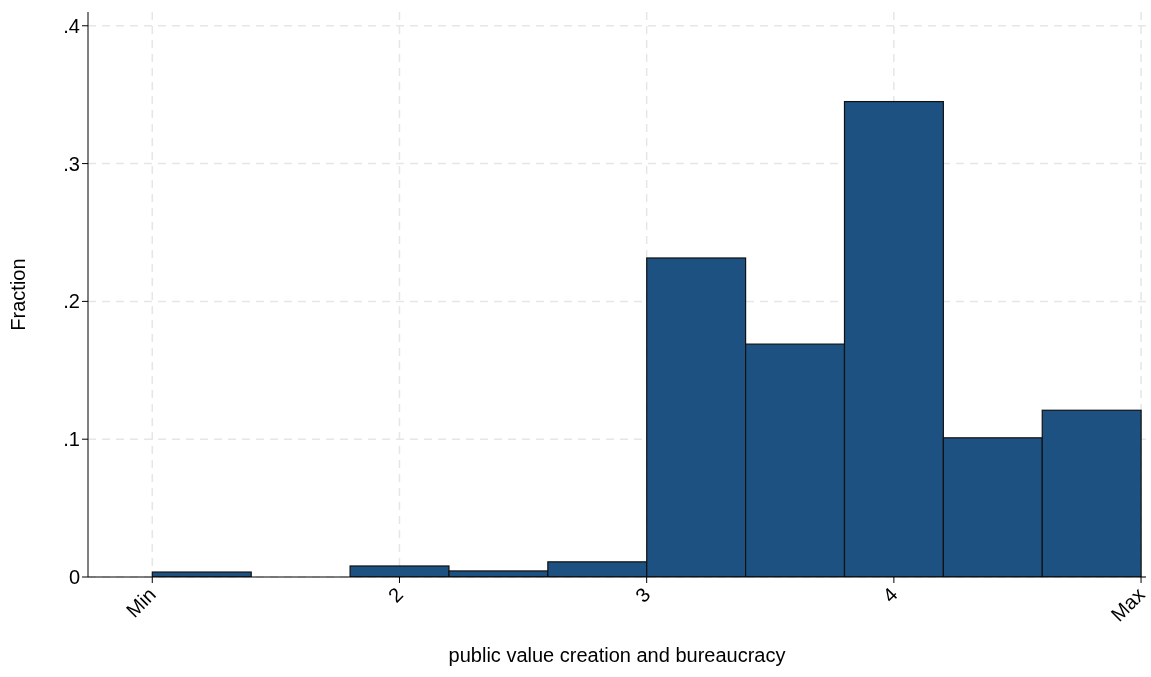 The height and width of the screenshot is (677, 1151). Describe the element at coordinates (71, 301) in the screenshot. I see `y-tick-label: .2` at that location.